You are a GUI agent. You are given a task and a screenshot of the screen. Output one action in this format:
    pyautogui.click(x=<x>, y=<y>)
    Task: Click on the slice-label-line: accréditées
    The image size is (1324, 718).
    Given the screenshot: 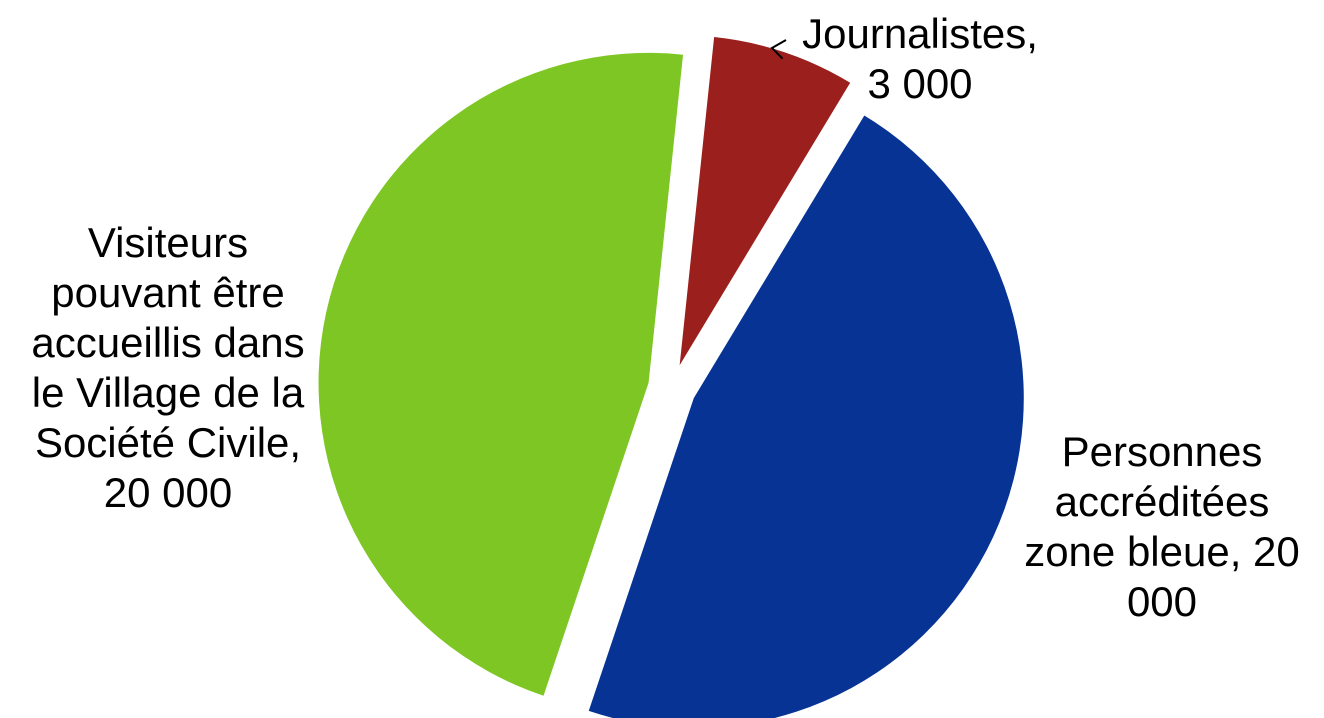 What is the action you would take?
    pyautogui.click(x=1162, y=501)
    